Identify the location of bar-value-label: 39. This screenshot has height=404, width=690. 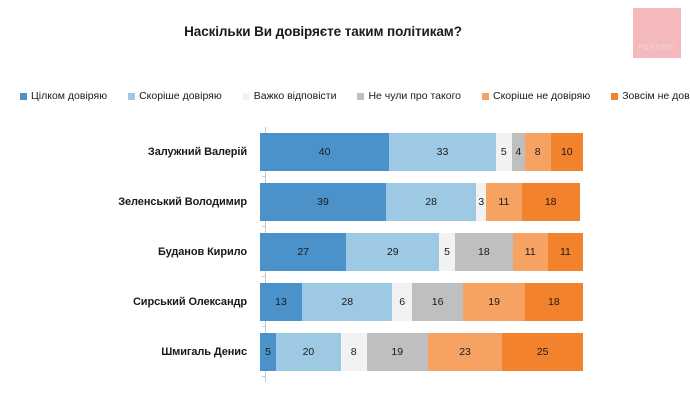
(323, 202).